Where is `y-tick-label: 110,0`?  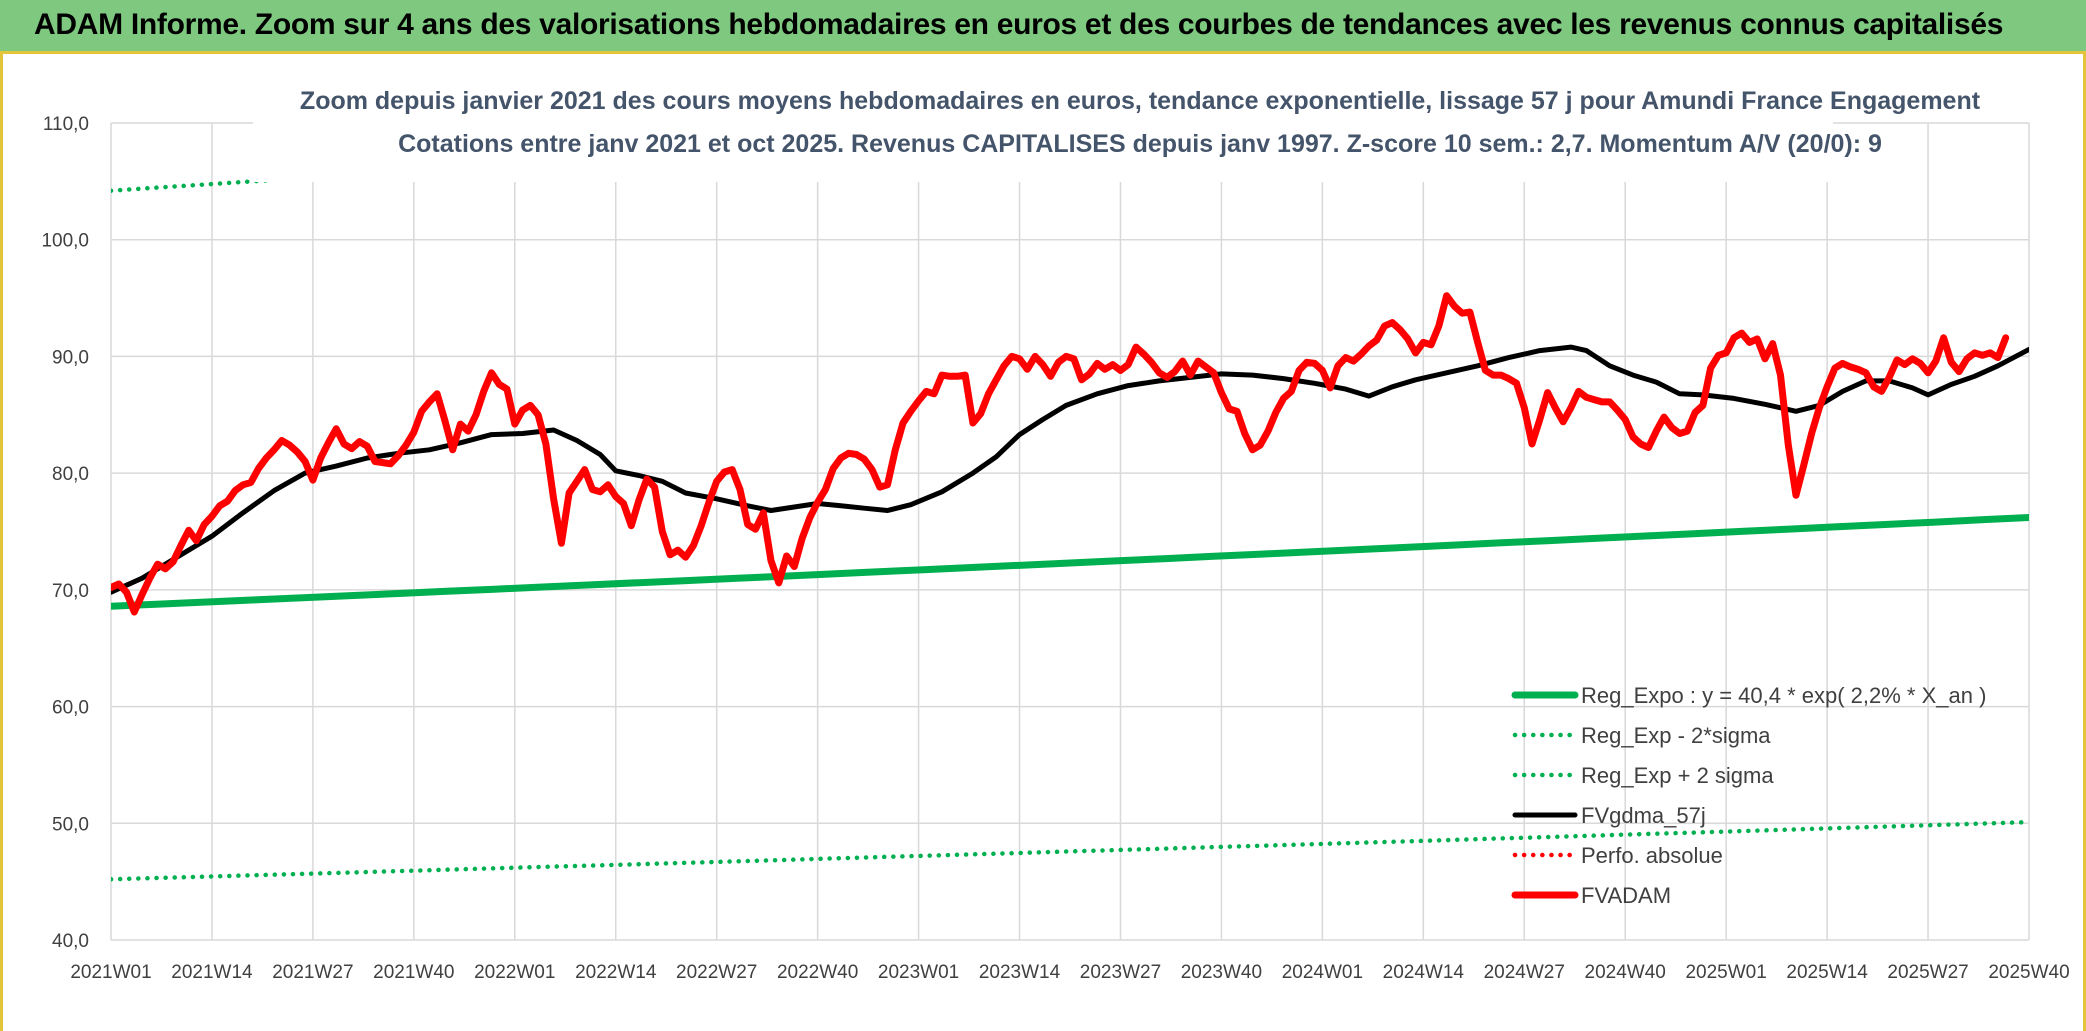 y-tick-label: 110,0 is located at coordinates (66, 124).